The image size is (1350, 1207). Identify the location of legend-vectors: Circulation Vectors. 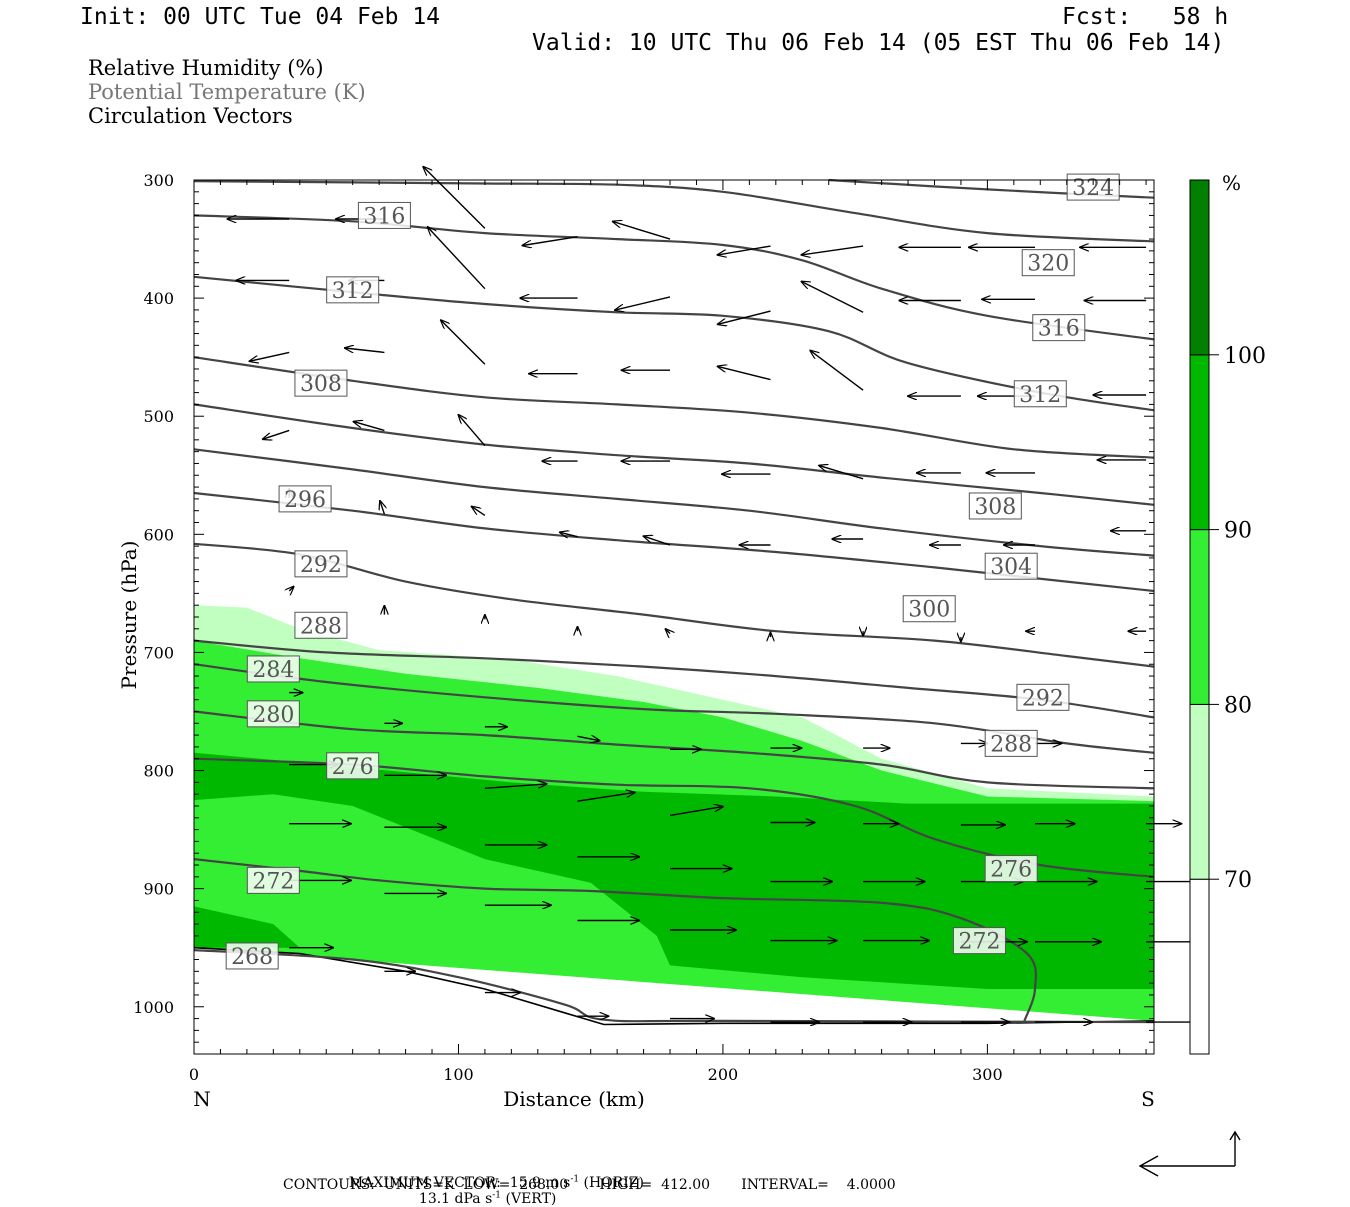
(190, 116).